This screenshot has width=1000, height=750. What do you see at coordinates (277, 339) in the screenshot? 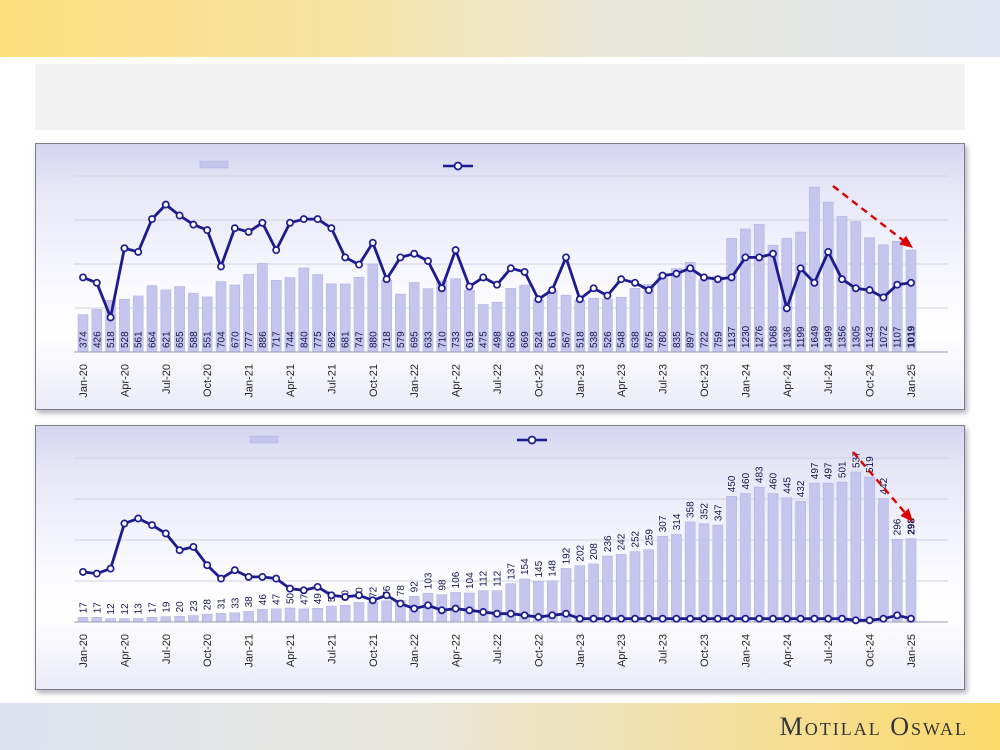
I see `bar-value-label: 717` at bounding box center [277, 339].